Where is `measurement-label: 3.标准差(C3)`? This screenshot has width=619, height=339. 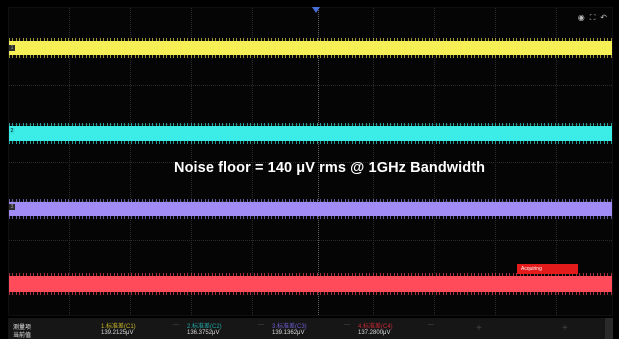
measurement-label: 3.标准差(C3) is located at coordinates (289, 327).